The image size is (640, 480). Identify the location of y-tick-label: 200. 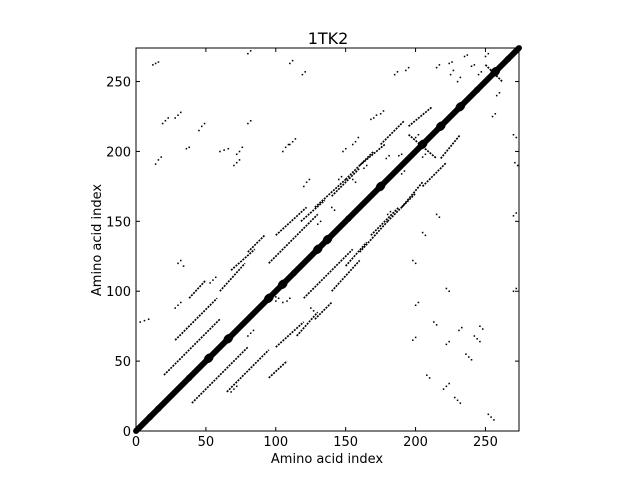
(118, 152).